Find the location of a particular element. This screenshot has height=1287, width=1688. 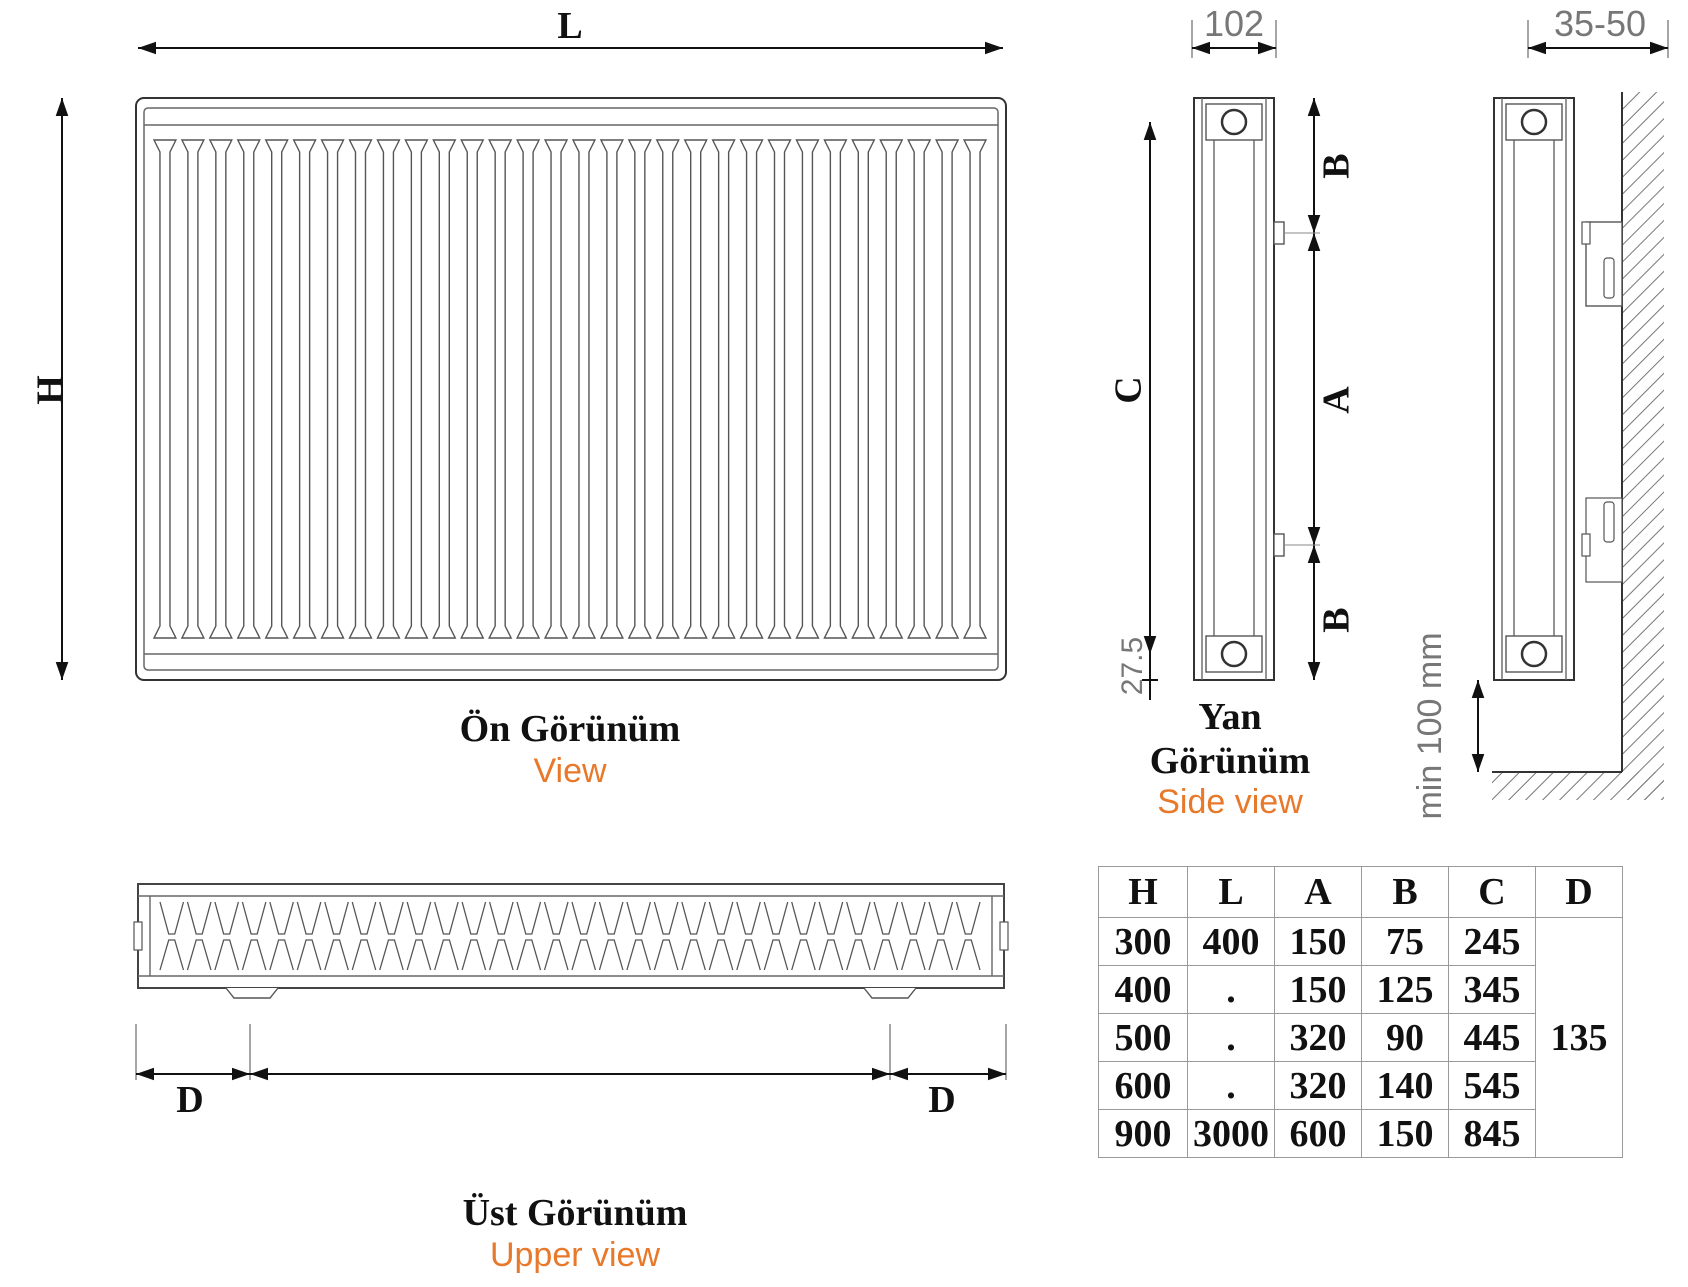

cell-a: 150 is located at coordinates (1318, 941).